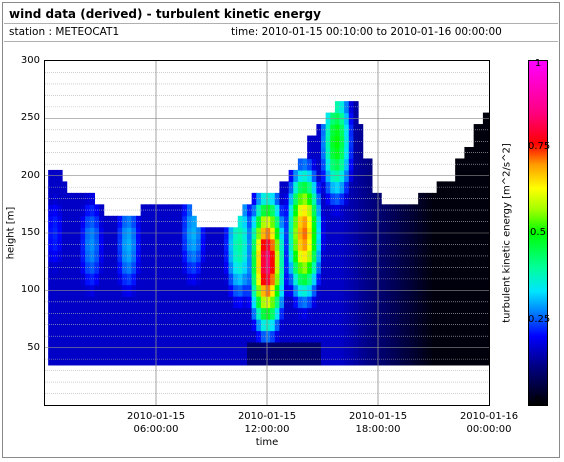  What do you see at coordinates (30, 232) in the screenshot?
I see `y-tick-label: 150` at bounding box center [30, 232].